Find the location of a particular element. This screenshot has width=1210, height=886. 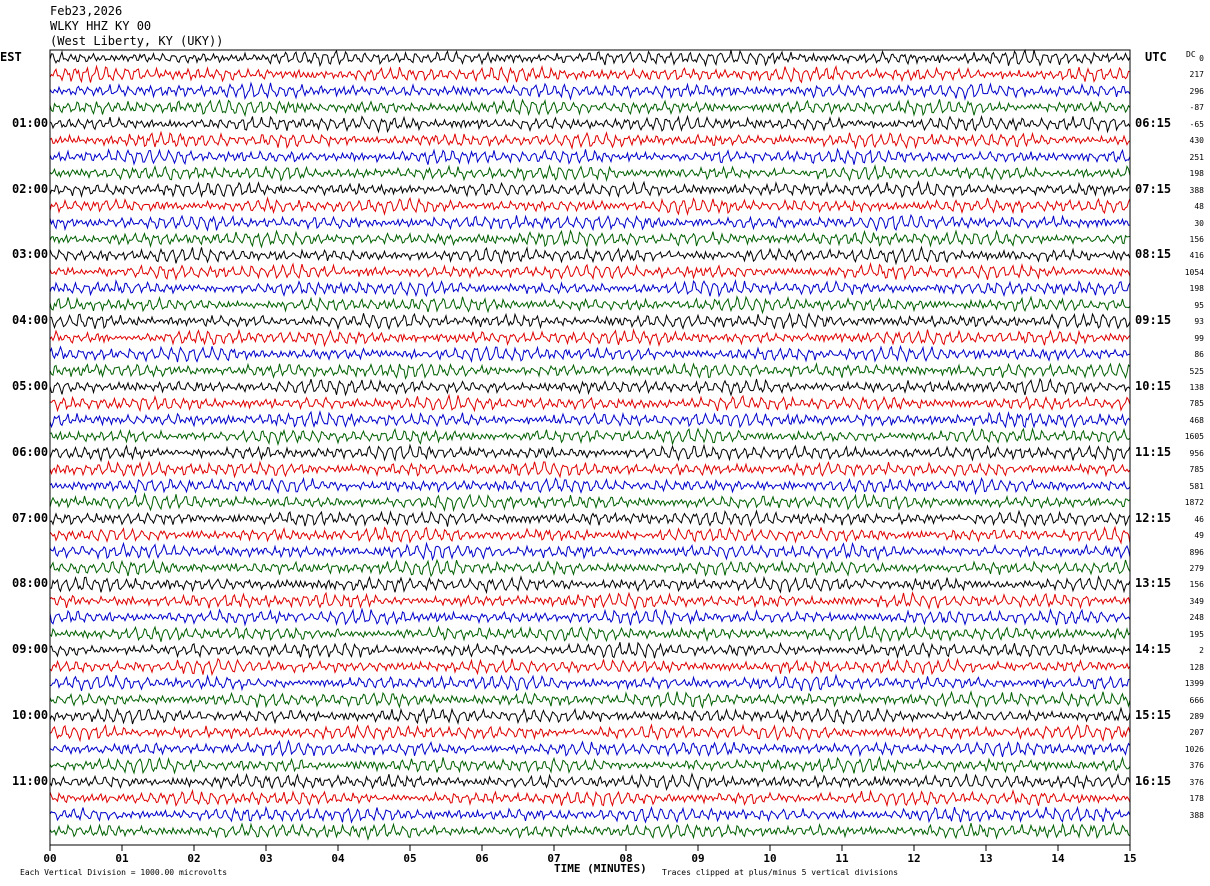

dc-offset-value: -87 is located at coordinates (1196, 108).